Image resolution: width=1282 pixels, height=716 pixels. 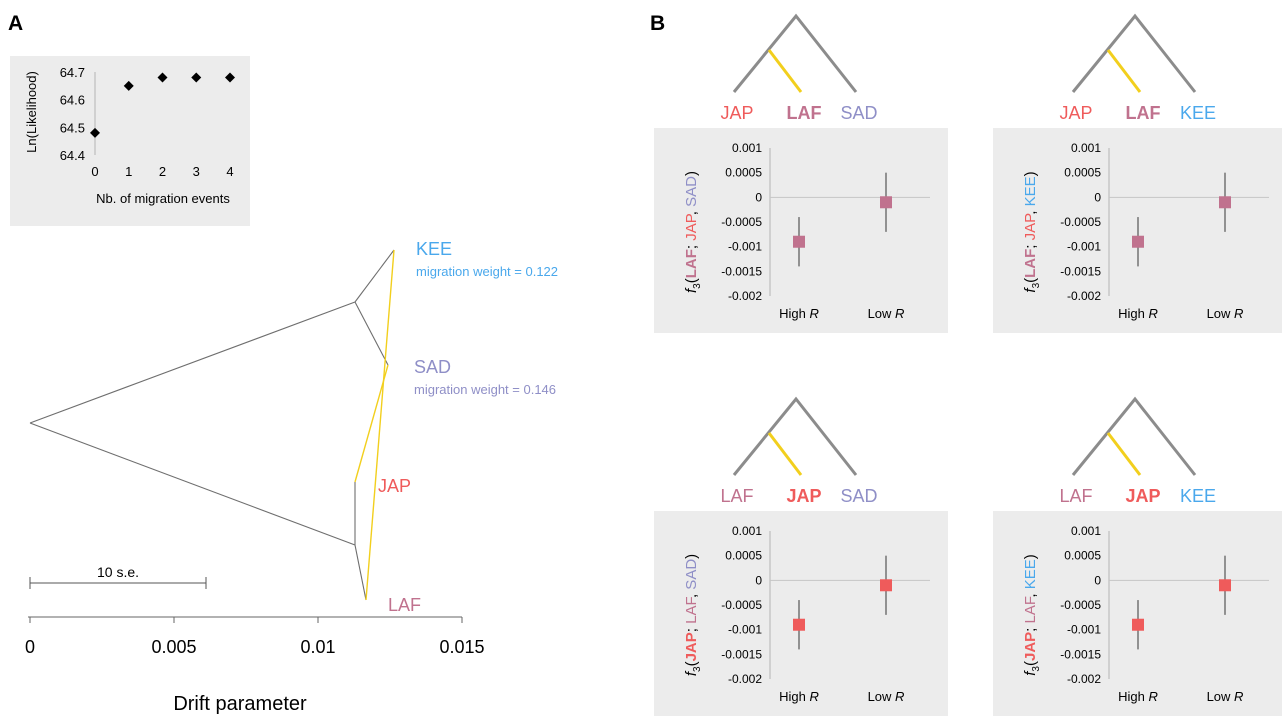 I want to click on inset-x-label: Nb. of migration events, so click(x=163, y=198).